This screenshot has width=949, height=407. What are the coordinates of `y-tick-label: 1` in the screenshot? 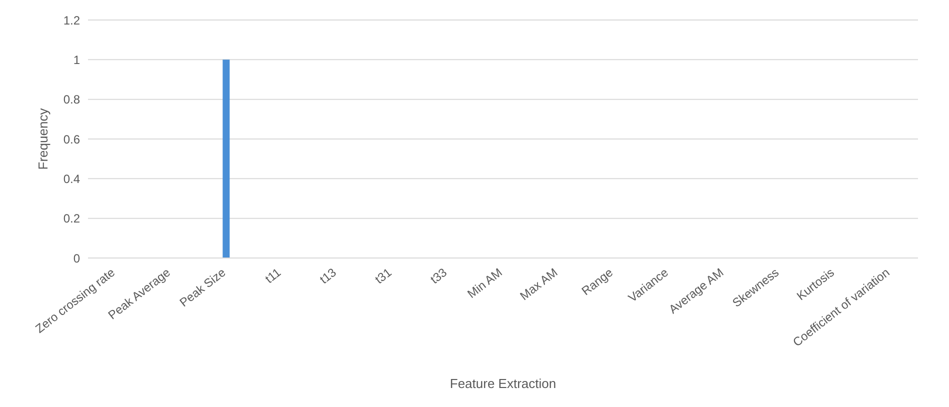 It's located at (76, 59).